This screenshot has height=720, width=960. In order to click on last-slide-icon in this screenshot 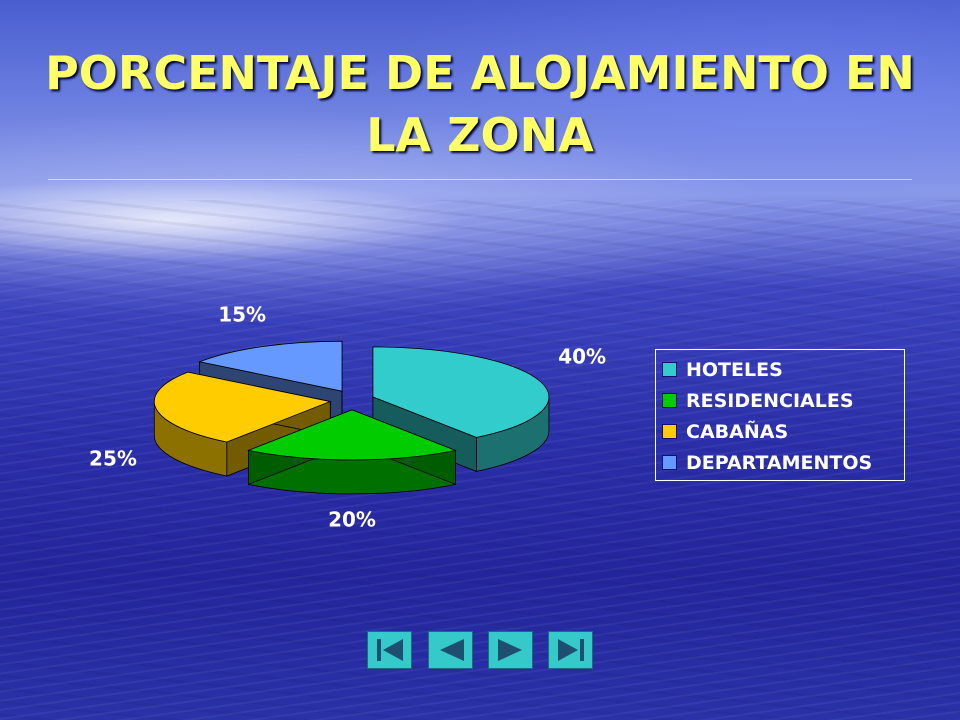, I will do `click(570, 650)`.